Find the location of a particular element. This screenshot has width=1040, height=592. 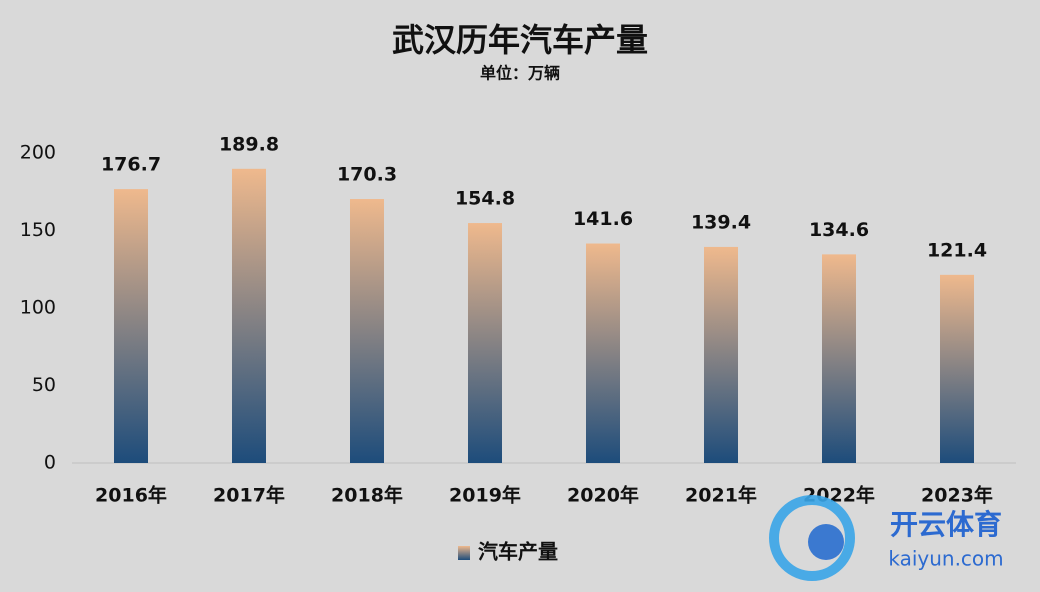

chart-subtitle: 单位：万辆 is located at coordinates (520, 73).